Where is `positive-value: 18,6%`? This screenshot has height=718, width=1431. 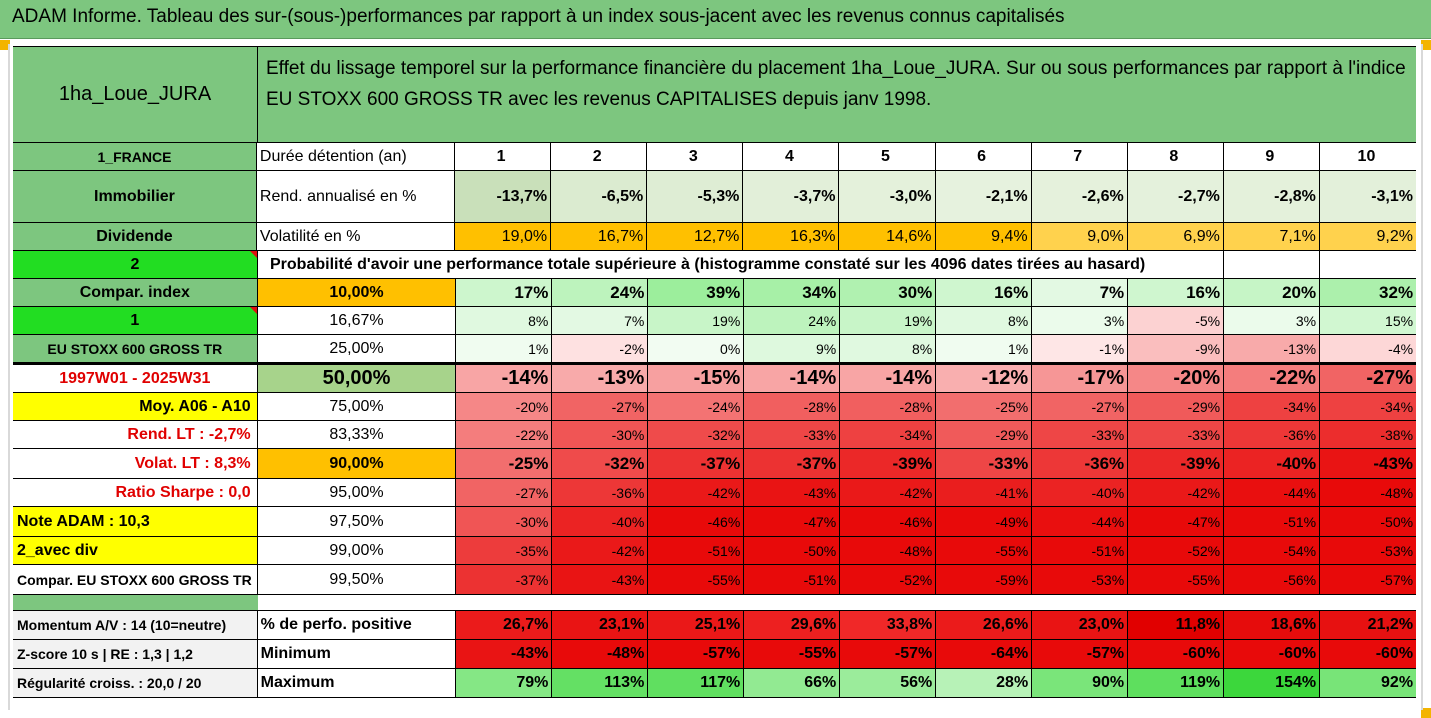 positive-value: 18,6% is located at coordinates (1272, 625).